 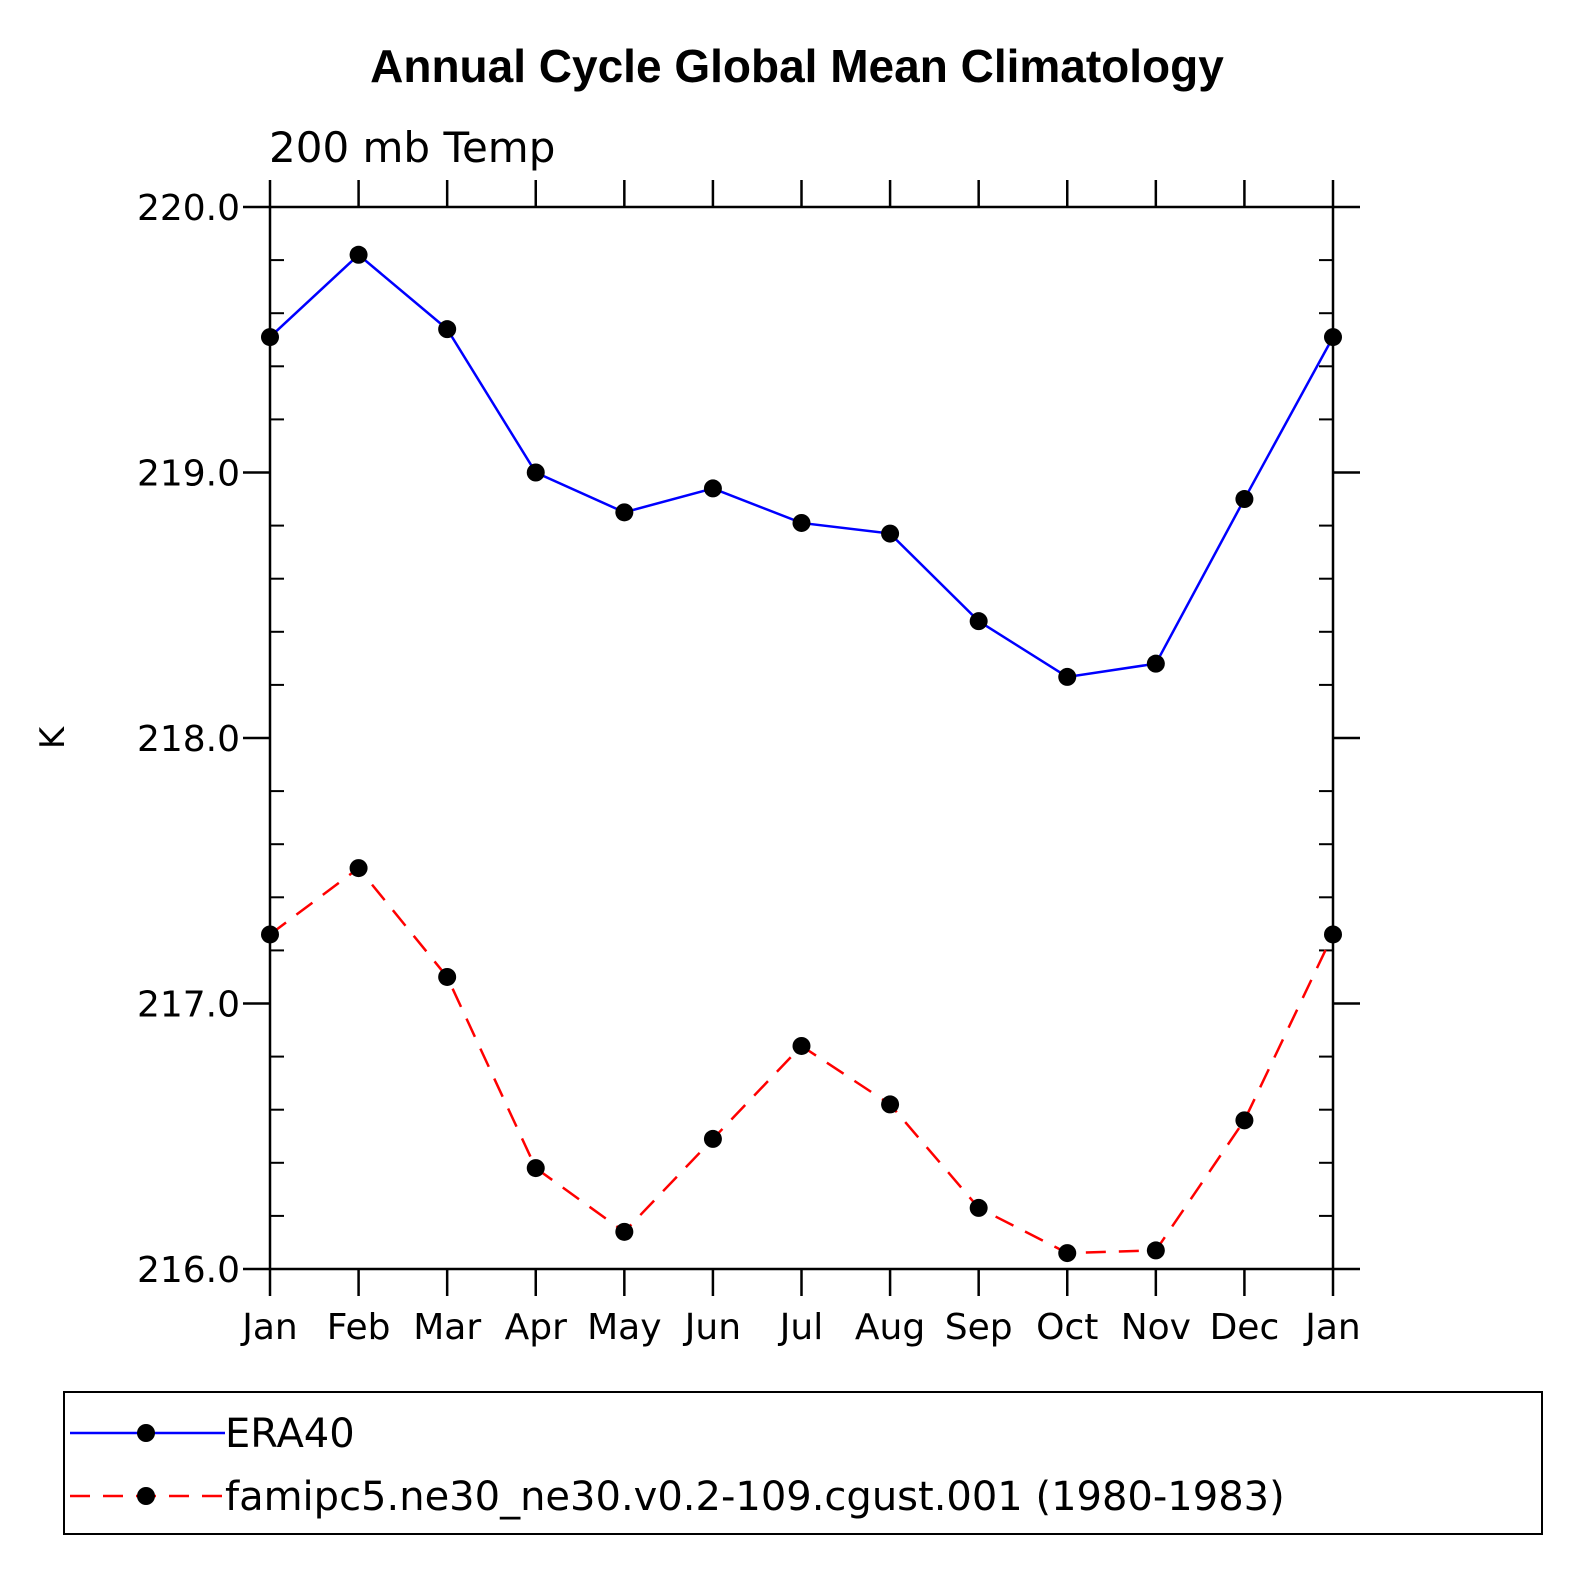 I want to click on legend-box, so click(x=803, y=1463).